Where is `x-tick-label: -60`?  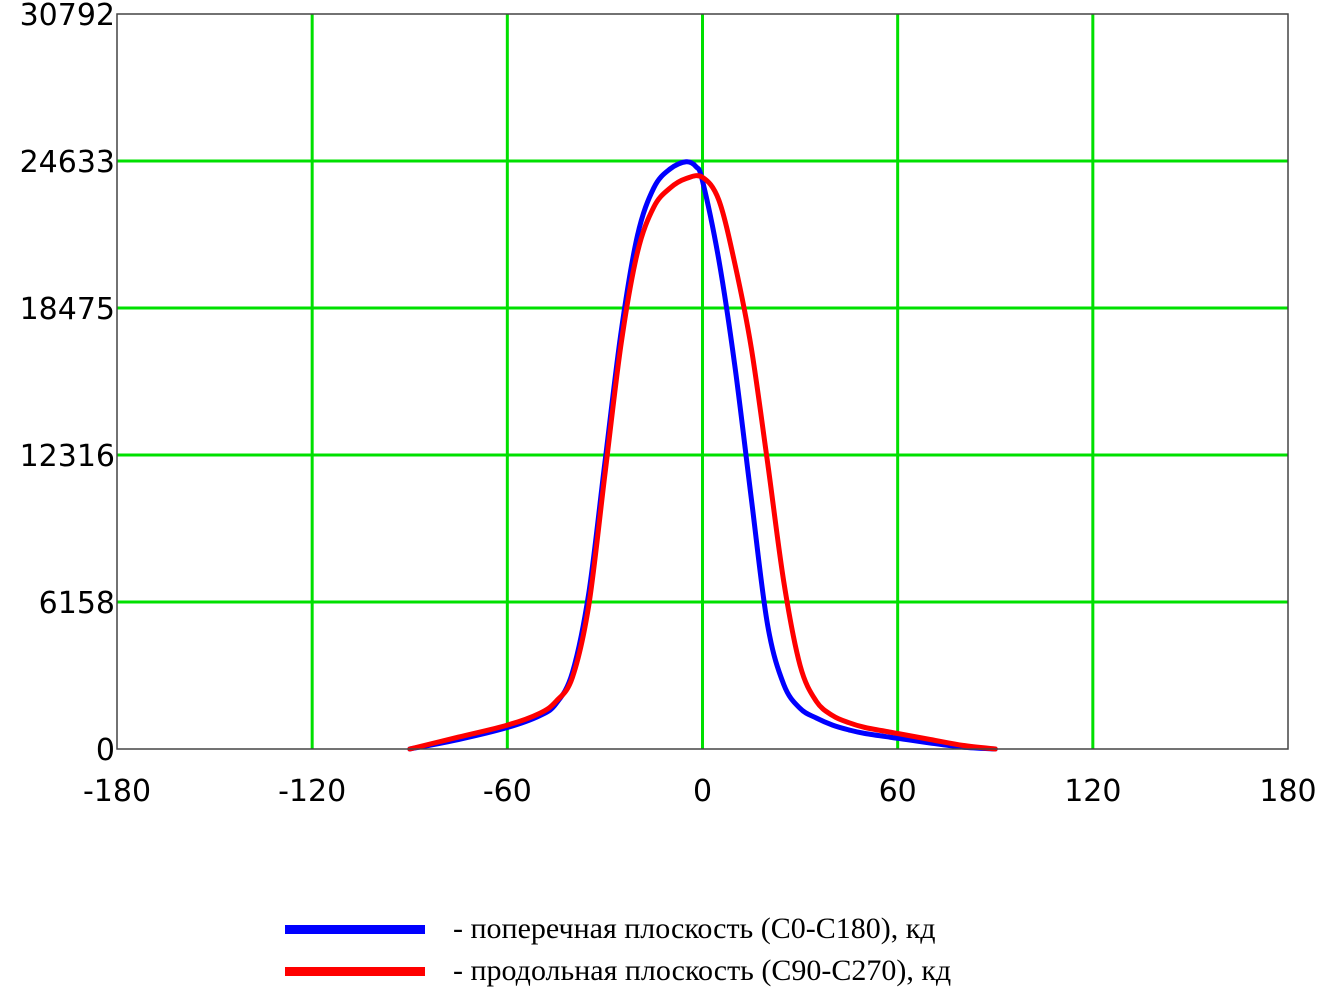 x-tick-label: -60 is located at coordinates (507, 791).